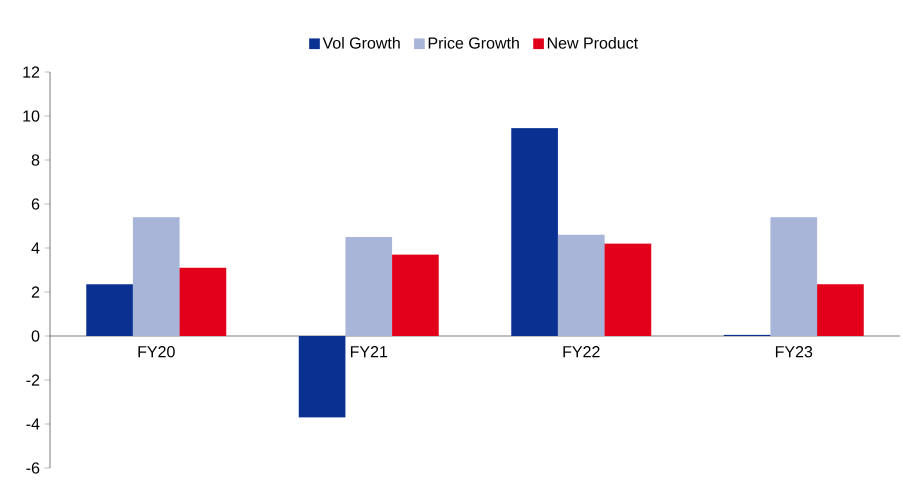 Image resolution: width=903 pixels, height=482 pixels. Describe the element at coordinates (361, 42) in the screenshot. I see `legend-label: Vol Growth` at that location.